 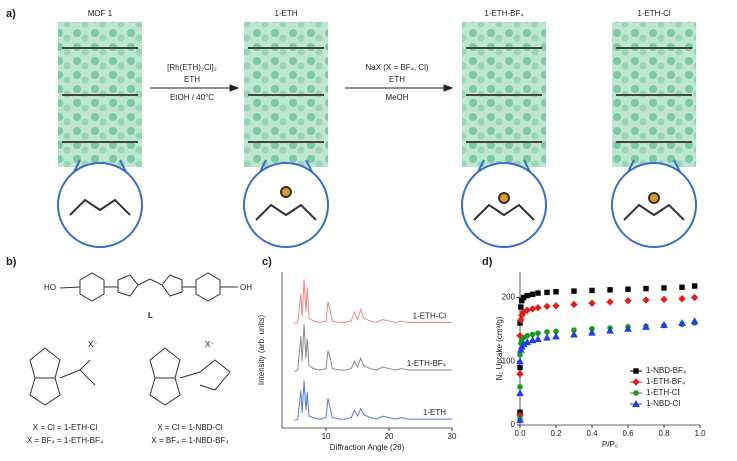 I want to click on x-axis-label: Diffraction Angle (2θ), so click(x=367, y=447).